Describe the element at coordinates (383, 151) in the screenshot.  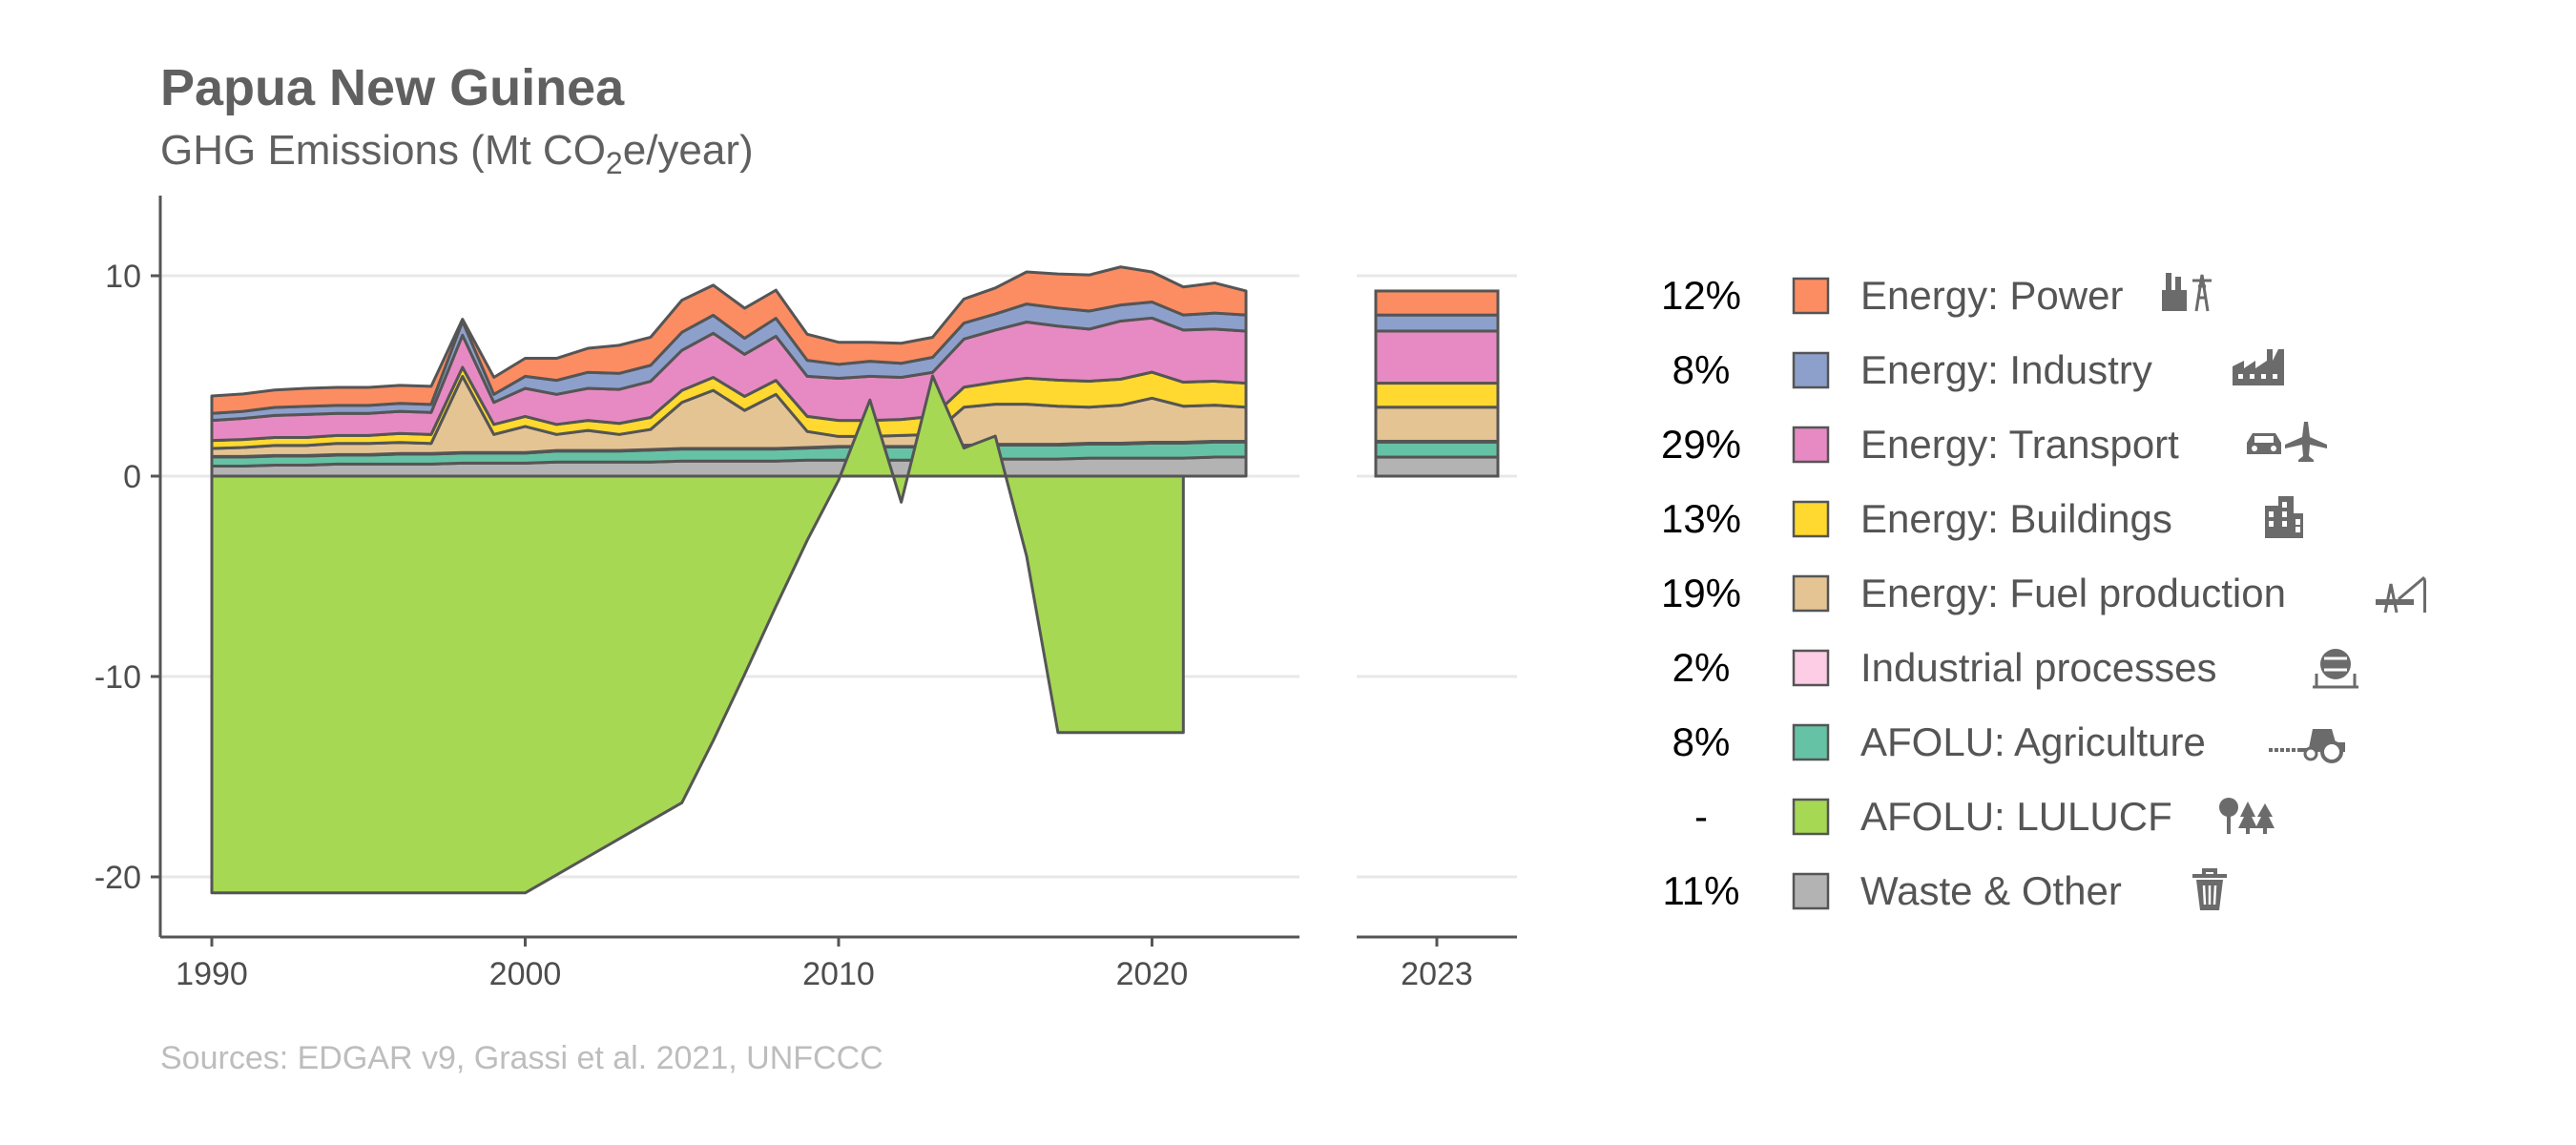
I see `subtitle-prefix: GHG Emissions (Mt CO` at that location.